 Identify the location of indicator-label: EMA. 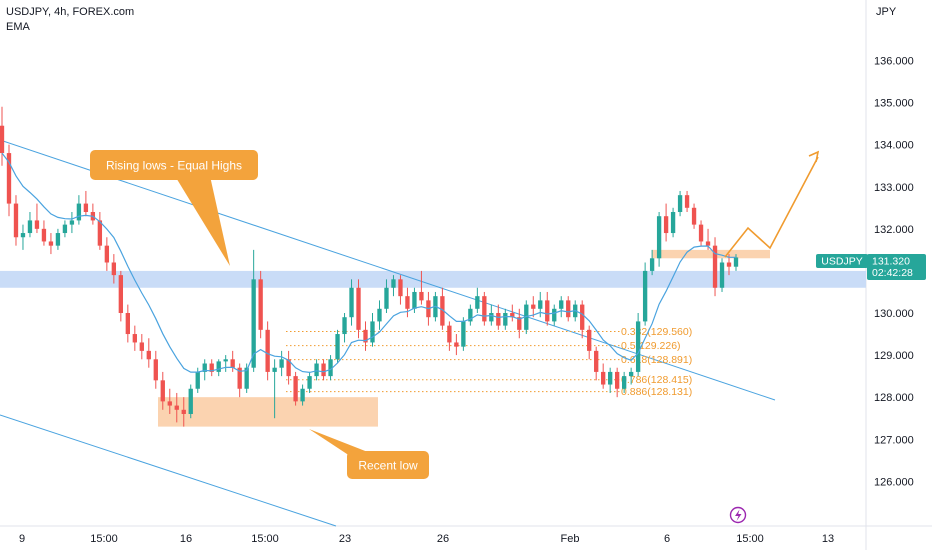
(18, 27).